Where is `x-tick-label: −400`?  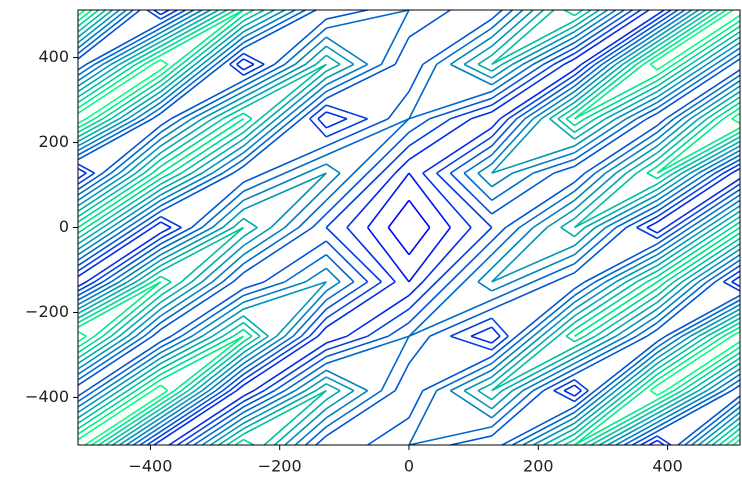 x-tick-label: −400 is located at coordinates (150, 466).